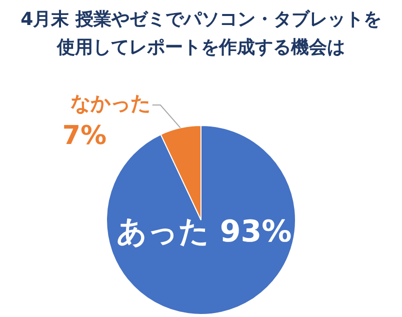 The width and height of the screenshot is (402, 317). I want to click on data-label: 7%, so click(84, 135).